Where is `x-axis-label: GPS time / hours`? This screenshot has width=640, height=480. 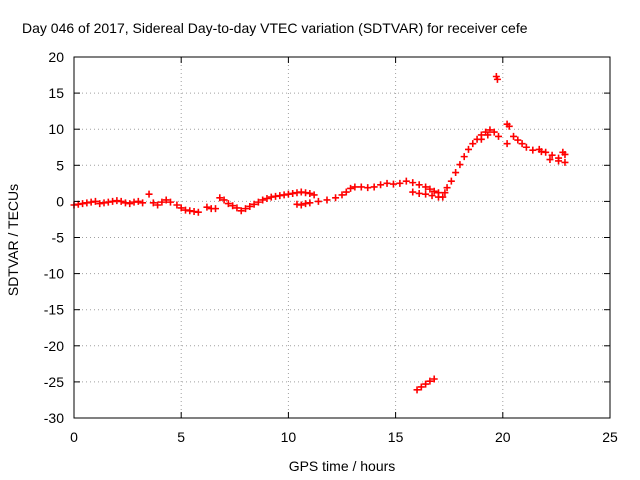
x-axis-label: GPS time / hours is located at coordinates (342, 466).